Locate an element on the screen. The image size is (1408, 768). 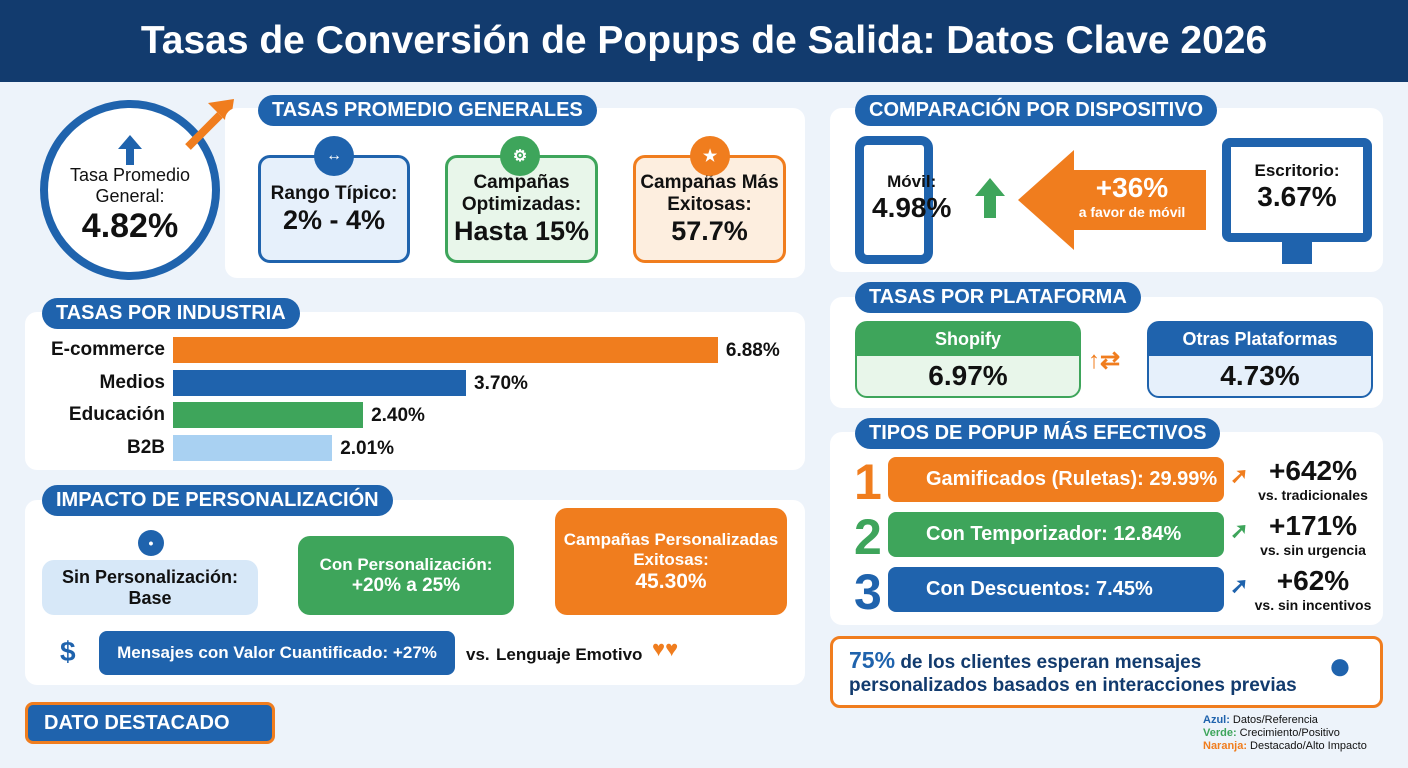
diff-arrow is located at coordinates (1112, 200).